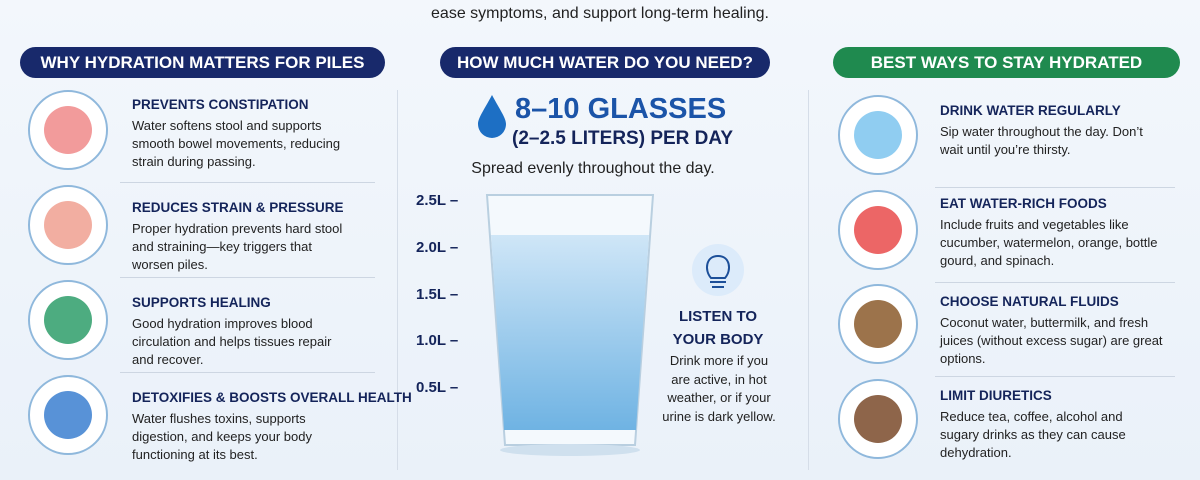  Describe the element at coordinates (996, 395) in the screenshot. I see `item-title: LIMIT DIURETICS` at that location.